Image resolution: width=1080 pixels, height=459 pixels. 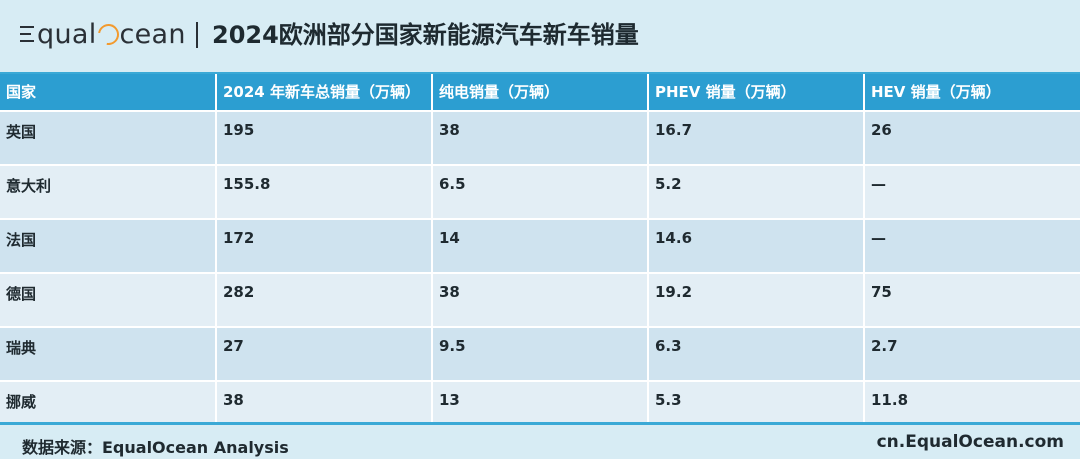 I want to click on value-cell: 27, so click(x=324, y=353).